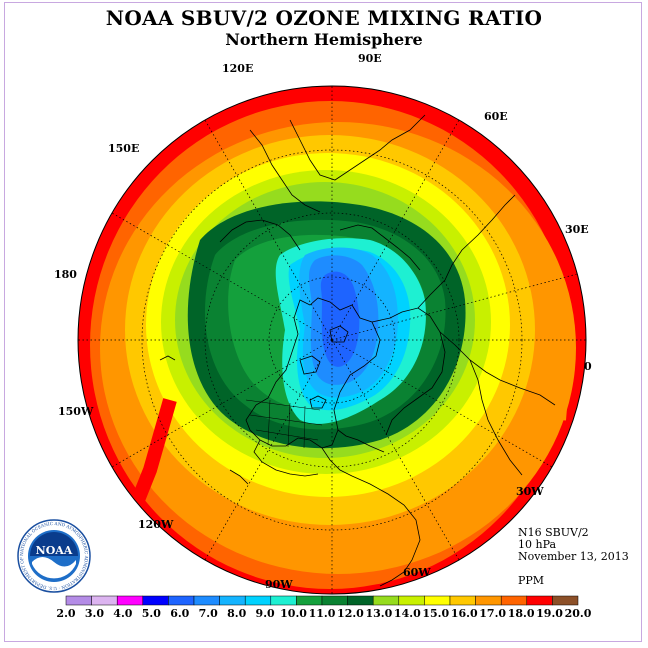 The height and width of the screenshot is (648, 648). I want to click on colorbar-tick-label: 4.0, so click(123, 613).